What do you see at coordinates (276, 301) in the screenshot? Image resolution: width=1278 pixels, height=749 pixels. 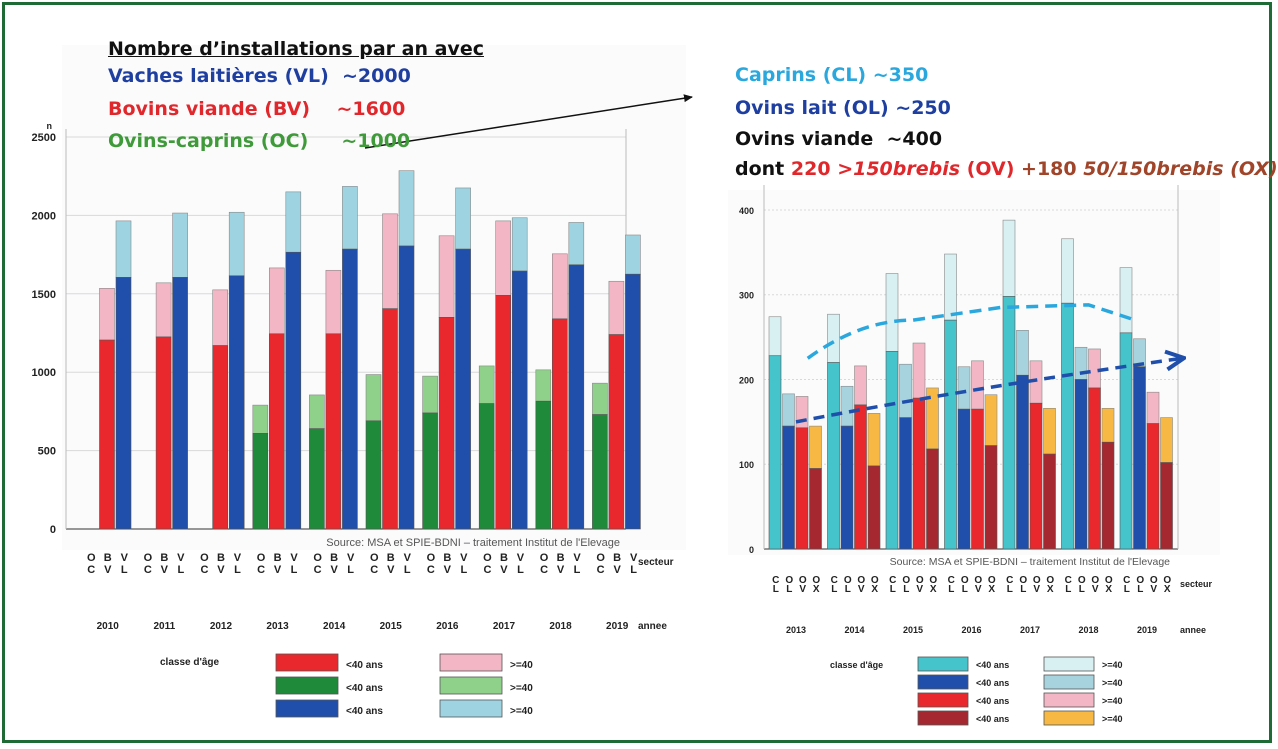 I see `bar-bv-over40` at bounding box center [276, 301].